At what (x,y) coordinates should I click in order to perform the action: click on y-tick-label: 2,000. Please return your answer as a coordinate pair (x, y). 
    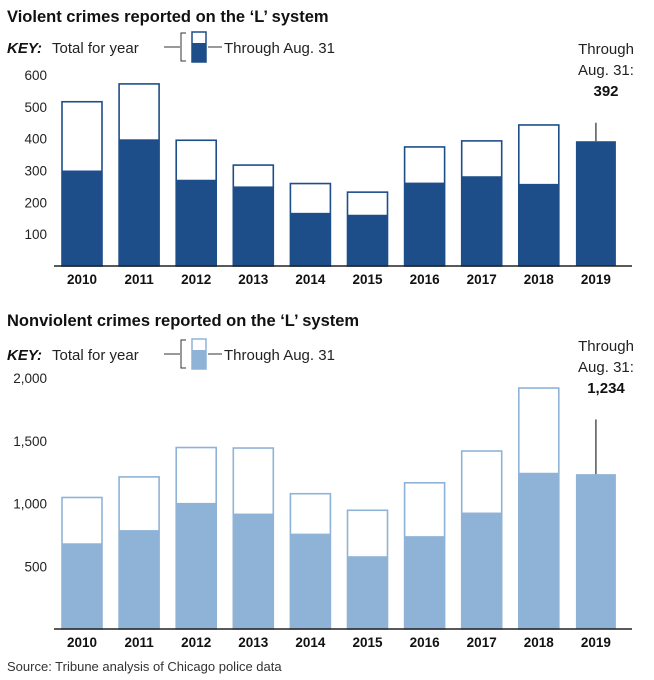
    Looking at the image, I should click on (30, 378).